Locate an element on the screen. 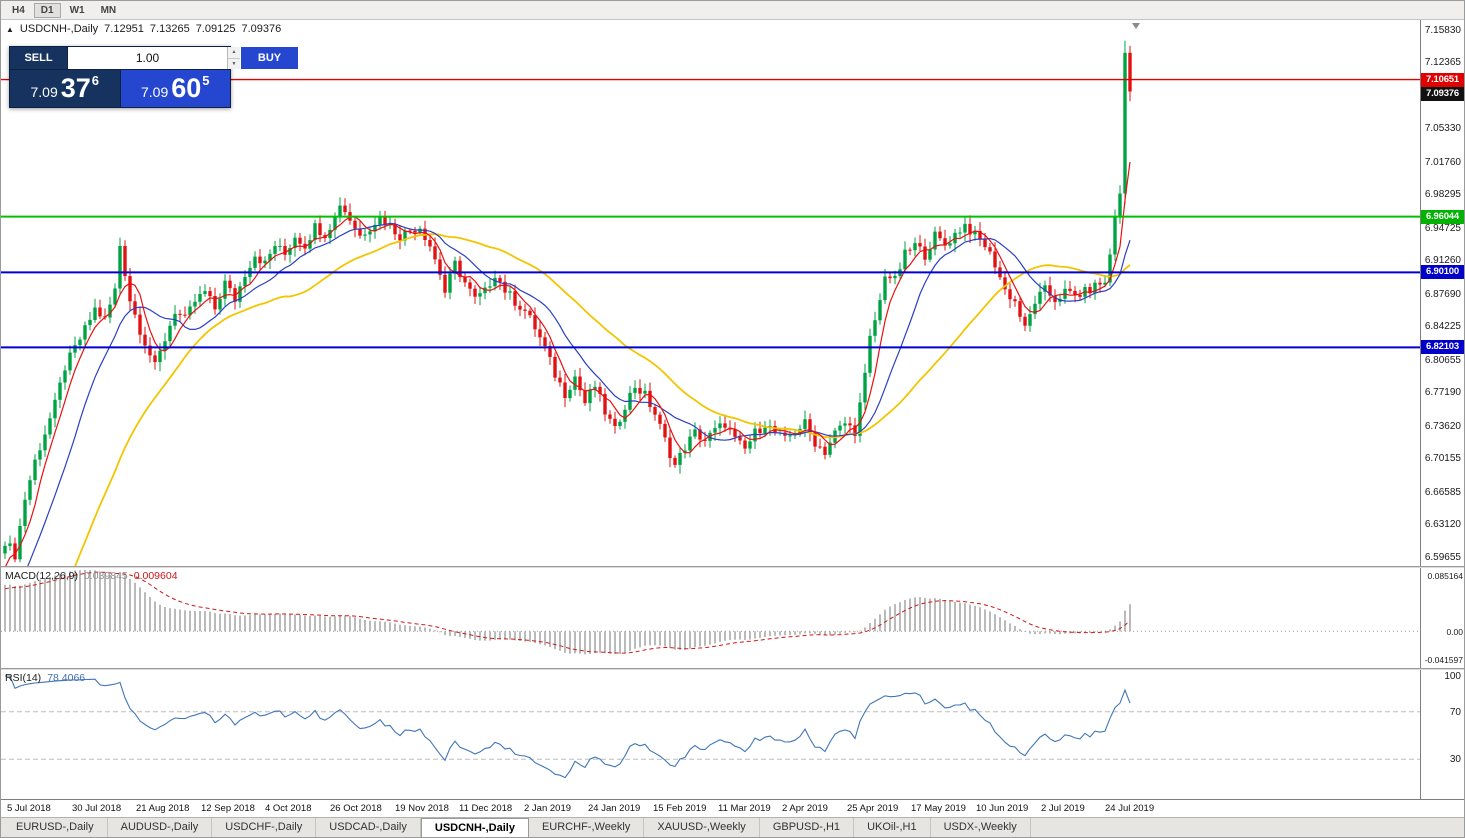 Image resolution: width=1465 pixels, height=838 pixels. chart-tab-eurchf-weekly: EURCHF-,Weekly is located at coordinates (587, 827).